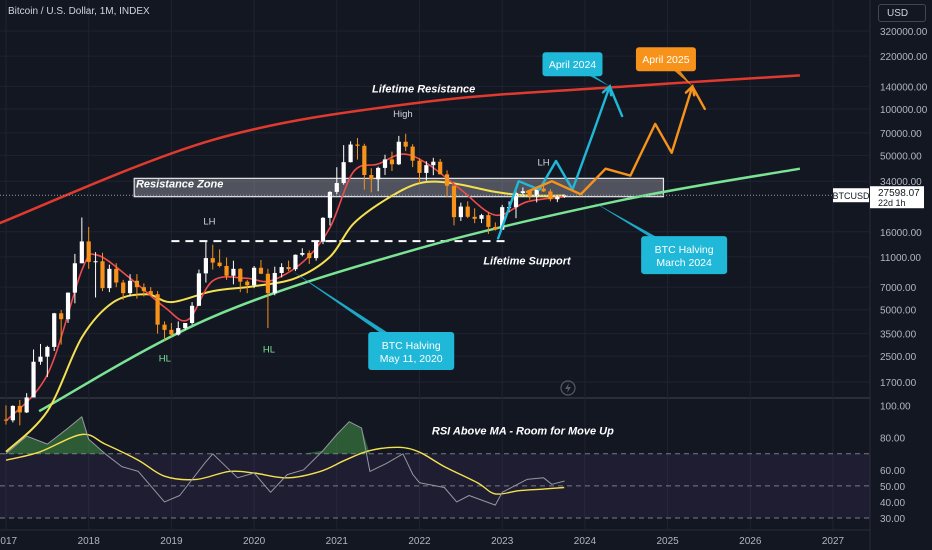 This screenshot has height=550, width=932. What do you see at coordinates (901, 134) in the screenshot?
I see `price-tick-label: 70000.00` at bounding box center [901, 134].